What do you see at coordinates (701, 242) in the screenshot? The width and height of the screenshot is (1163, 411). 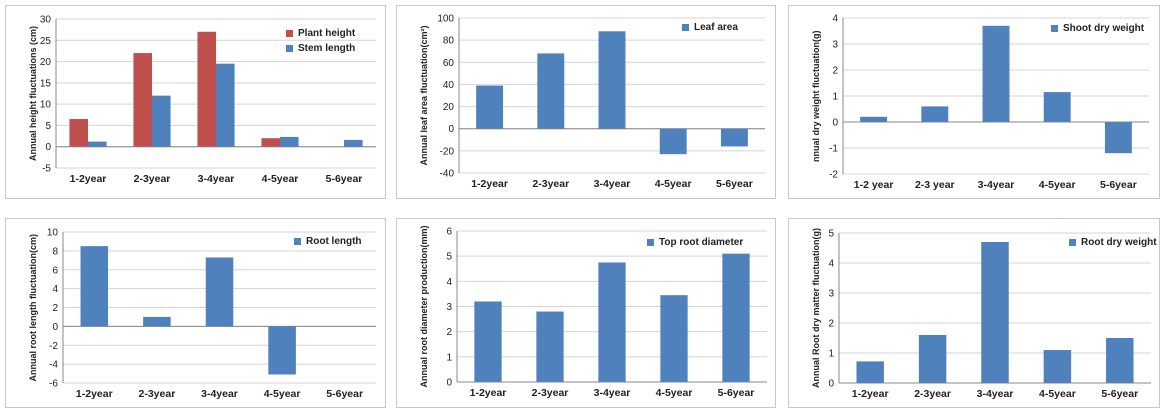 I see `legend-label: Top root diameter` at bounding box center [701, 242].